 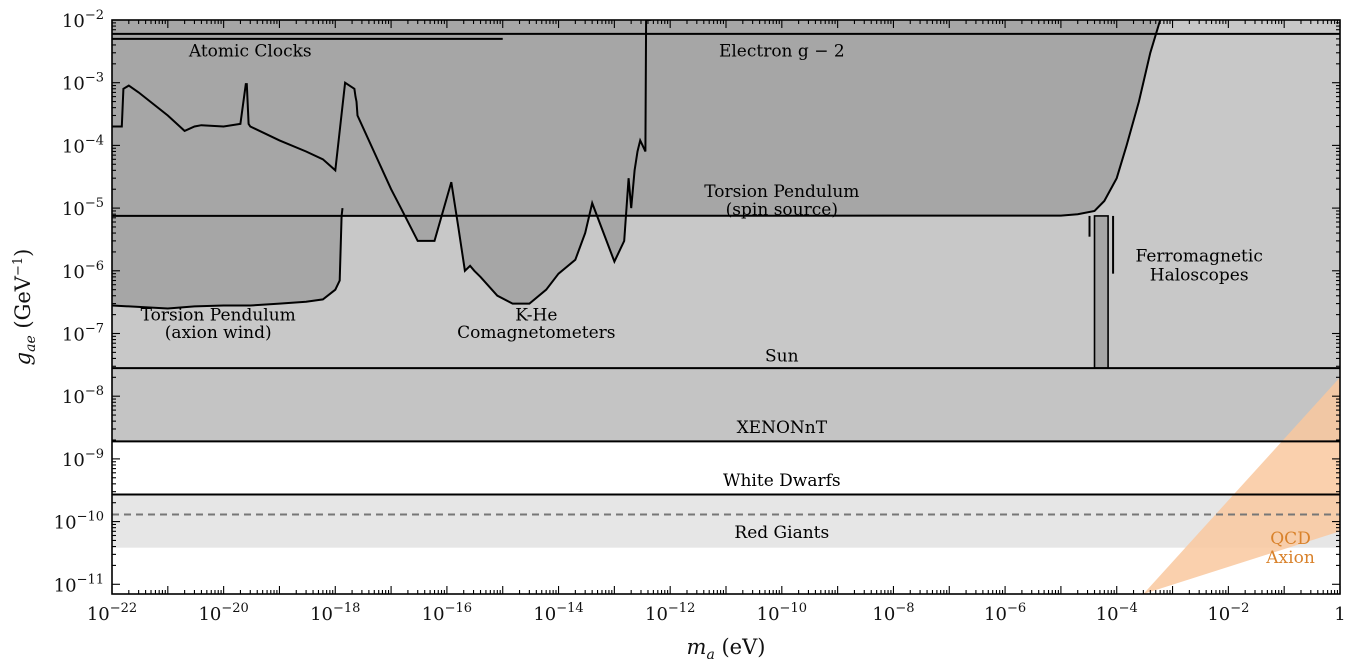 I want to click on y-tick-label: 10⁻¹⁰, so click(x=79, y=522).